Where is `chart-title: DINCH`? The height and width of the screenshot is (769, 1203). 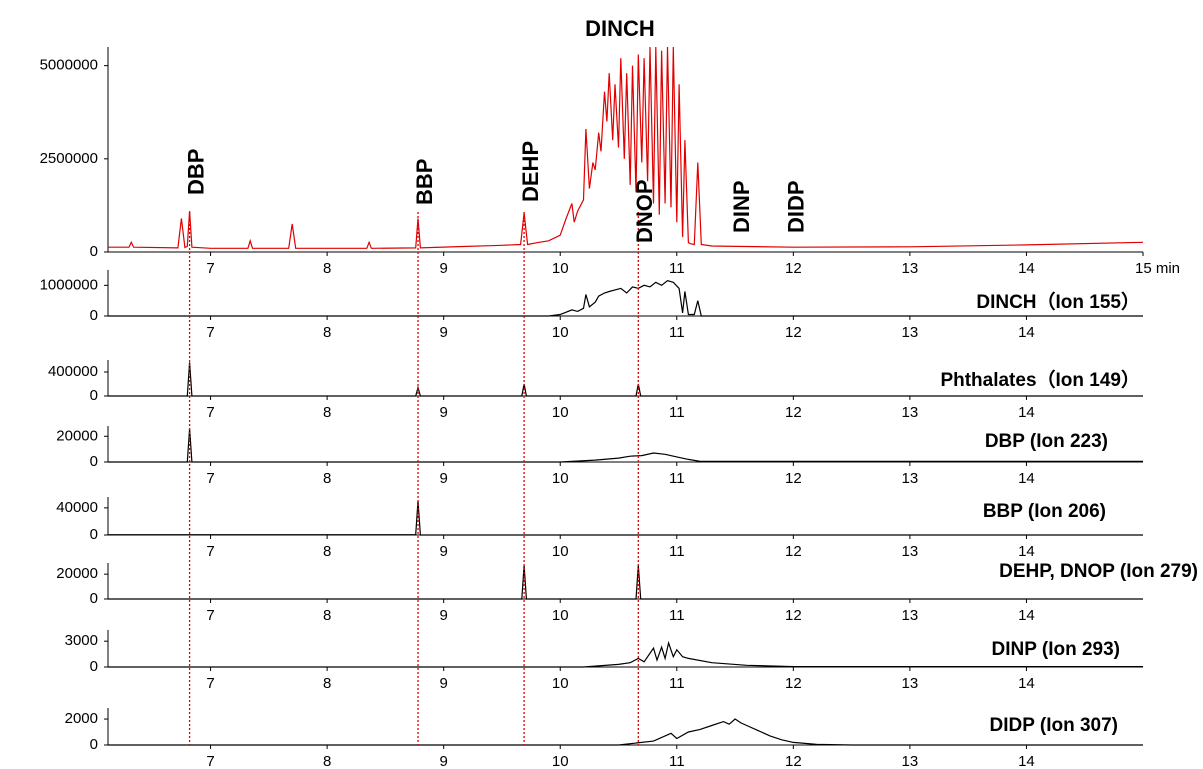 chart-title: DINCH is located at coordinates (620, 28).